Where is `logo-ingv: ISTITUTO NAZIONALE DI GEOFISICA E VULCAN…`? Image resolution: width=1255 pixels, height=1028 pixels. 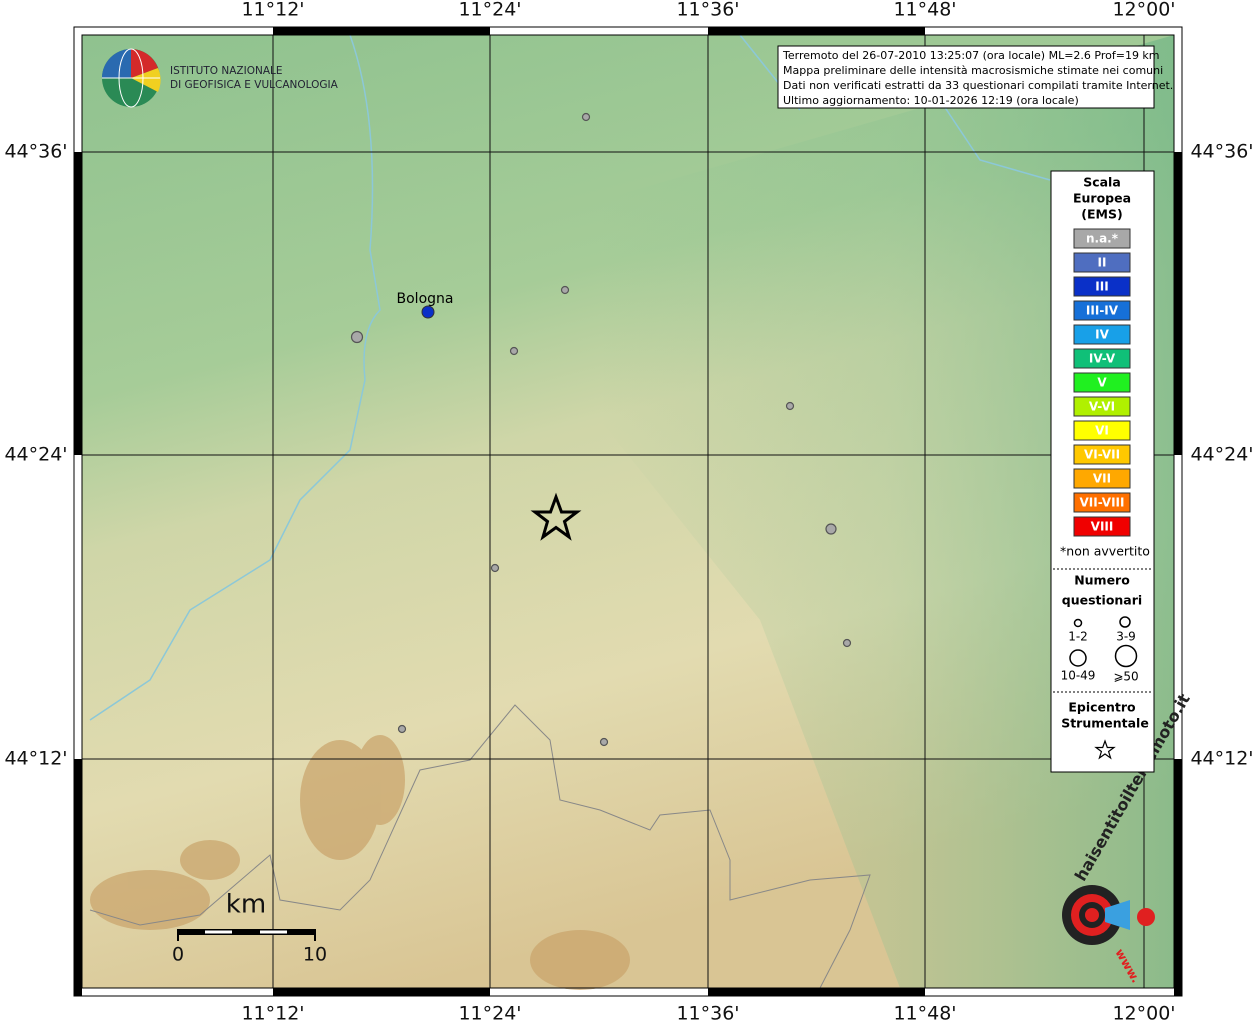 logo-ingv: ISTITUTO NAZIONALE DI GEOFISICA E VULCAN… is located at coordinates (220, 78).